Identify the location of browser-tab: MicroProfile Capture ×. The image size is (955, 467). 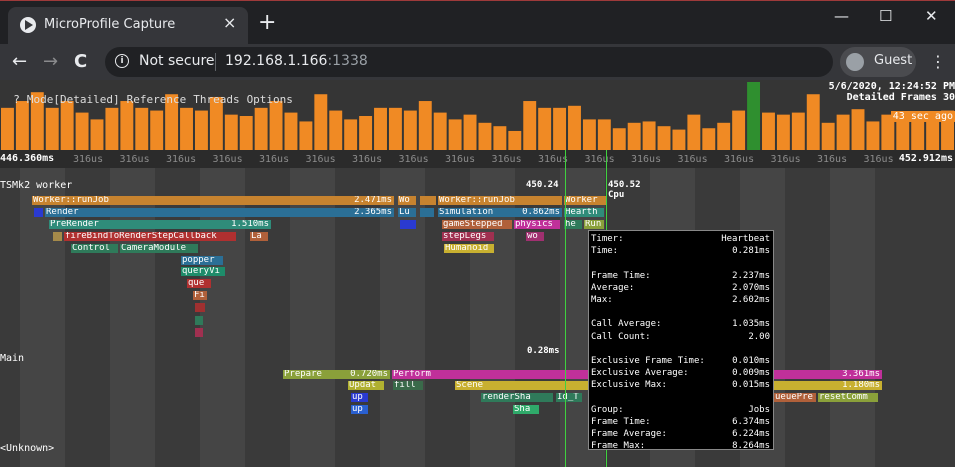
(128, 26).